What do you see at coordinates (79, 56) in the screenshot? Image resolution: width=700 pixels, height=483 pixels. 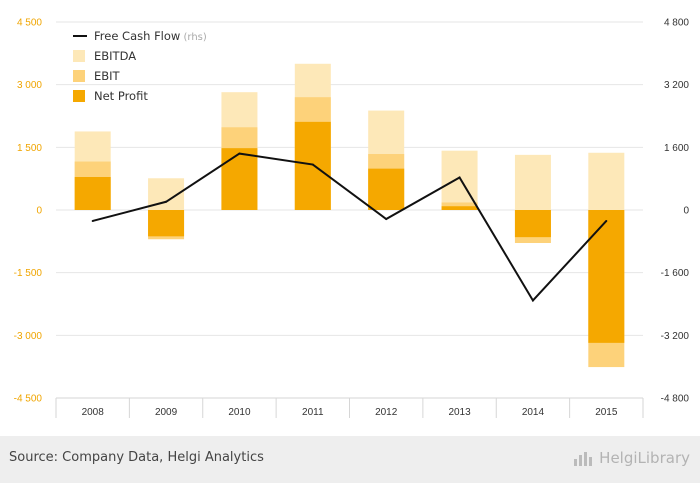 I see `legend-swatch-ebitda` at bounding box center [79, 56].